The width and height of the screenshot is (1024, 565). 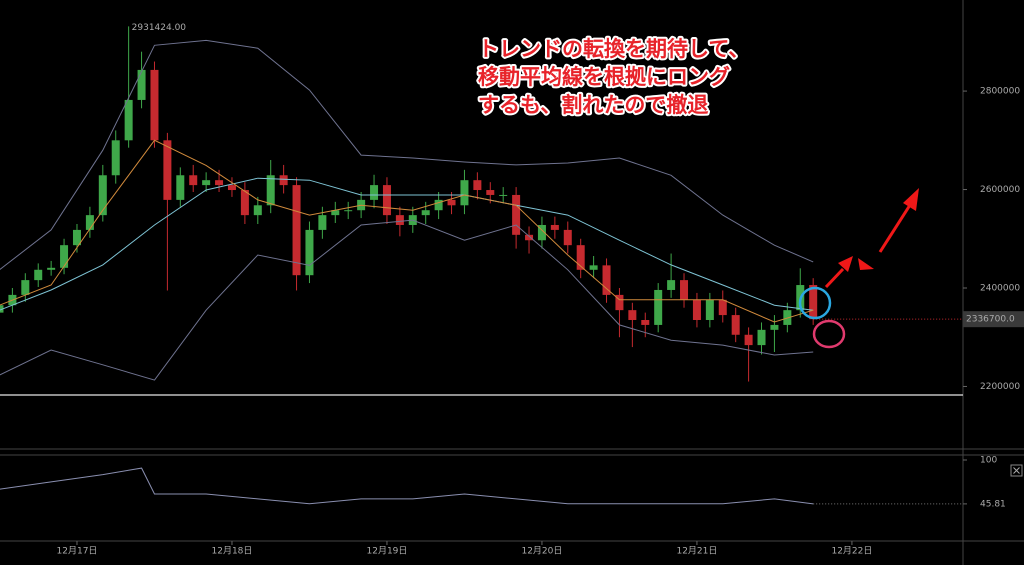 I want to click on drawings, so click(x=858, y=268).